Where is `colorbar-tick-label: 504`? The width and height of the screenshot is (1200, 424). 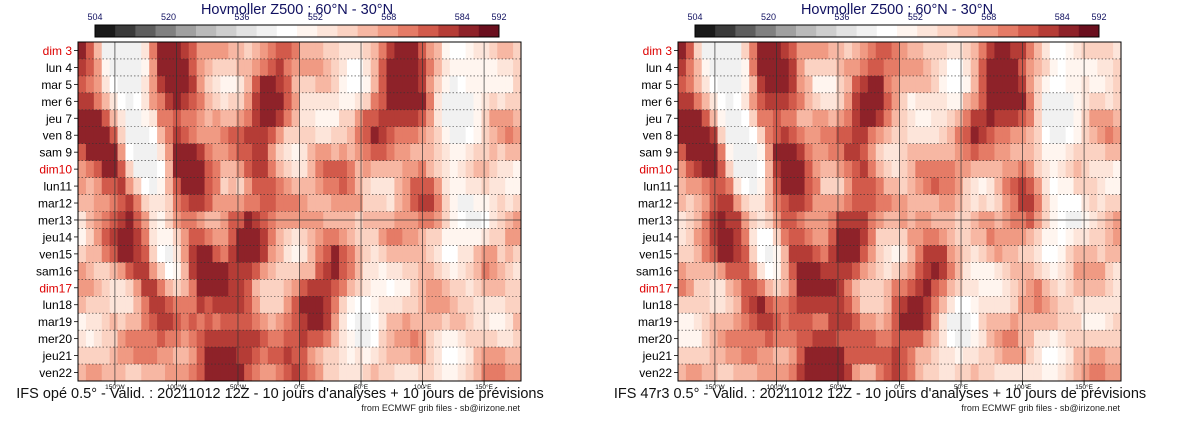 colorbar-tick-label: 504 is located at coordinates (694, 17).